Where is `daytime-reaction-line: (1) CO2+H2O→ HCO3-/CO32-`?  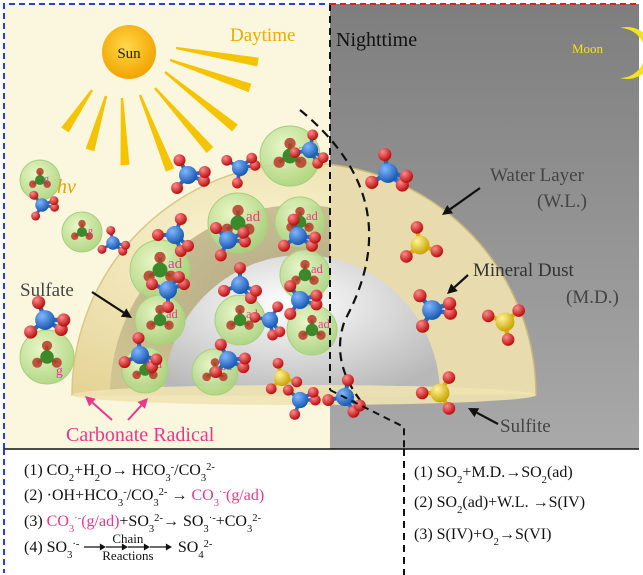
daytime-reaction-line: (1) CO2+H2O→ HCO3-/CO32- is located at coordinates (119, 473).